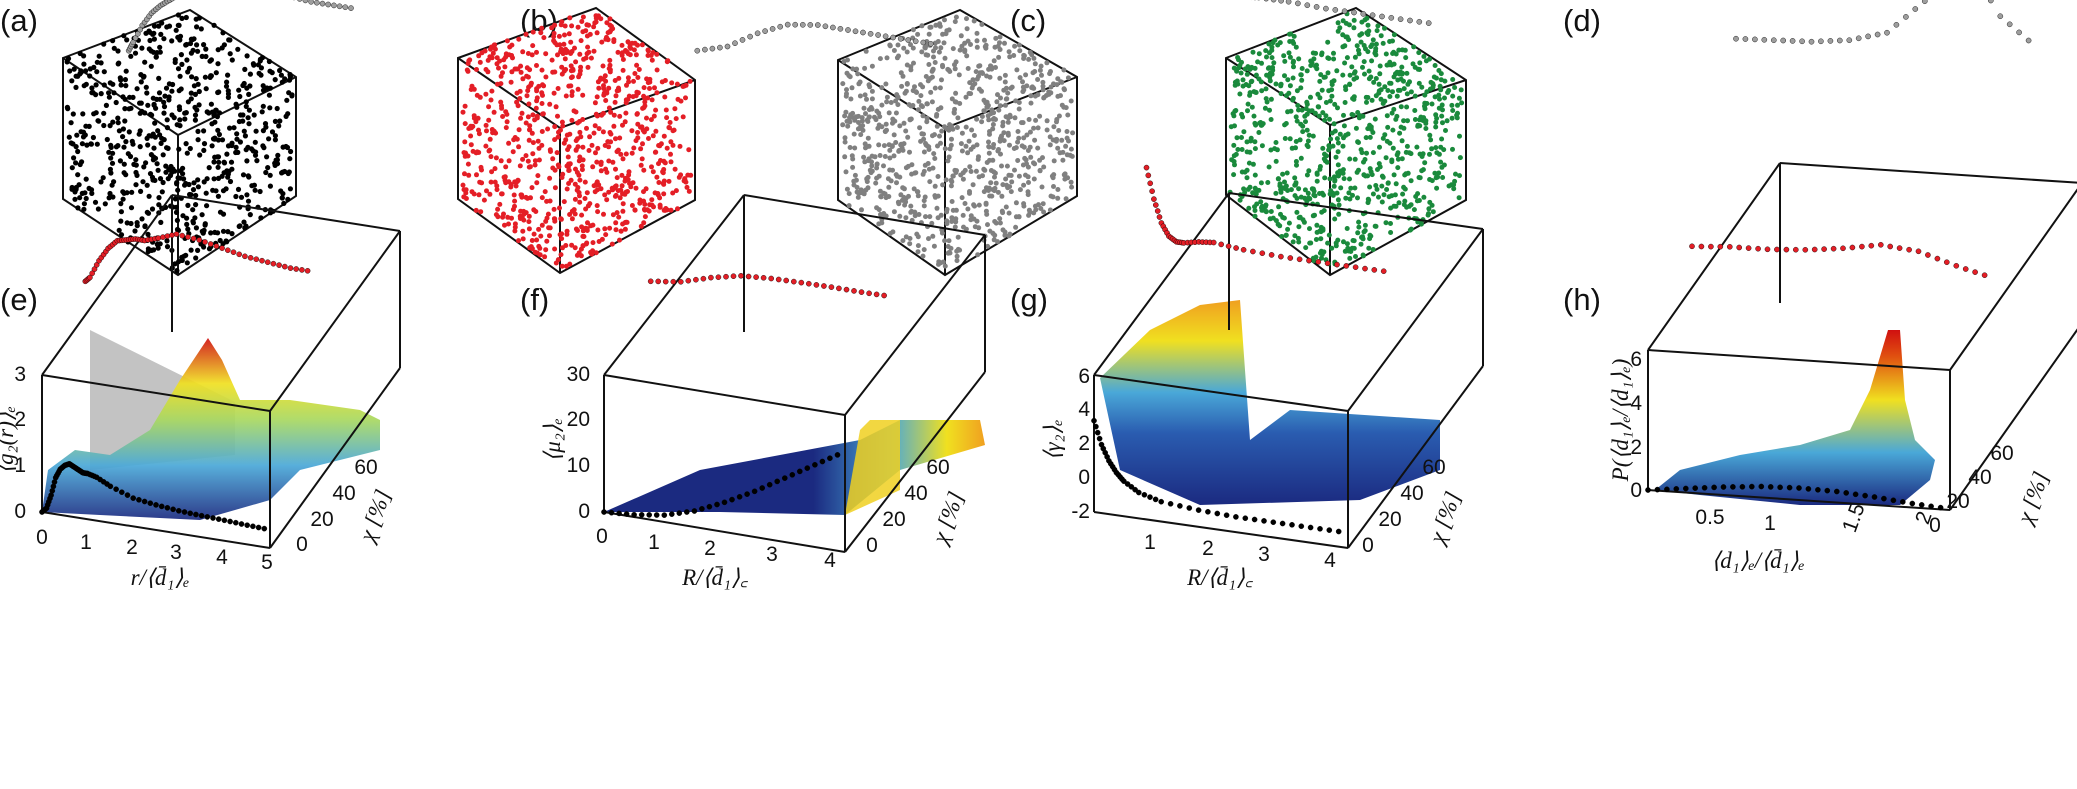  Describe the element at coordinates (19, 299) in the screenshot. I see `panel-label-e: (e)` at that location.